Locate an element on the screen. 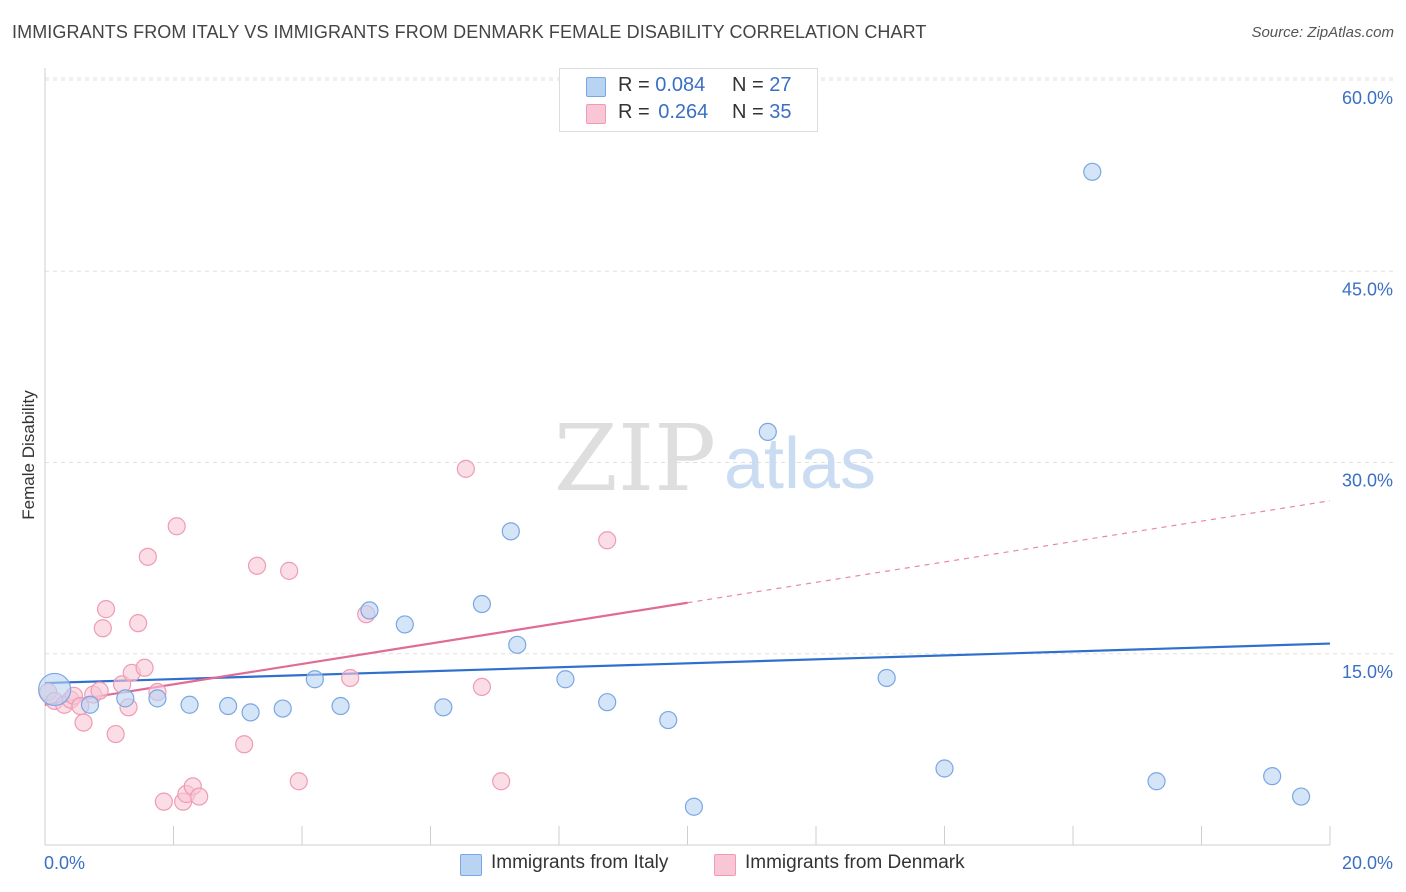 Image resolution: width=1406 pixels, height=892 pixels. legend-n-value-denmark: 35 is located at coordinates (780, 112).